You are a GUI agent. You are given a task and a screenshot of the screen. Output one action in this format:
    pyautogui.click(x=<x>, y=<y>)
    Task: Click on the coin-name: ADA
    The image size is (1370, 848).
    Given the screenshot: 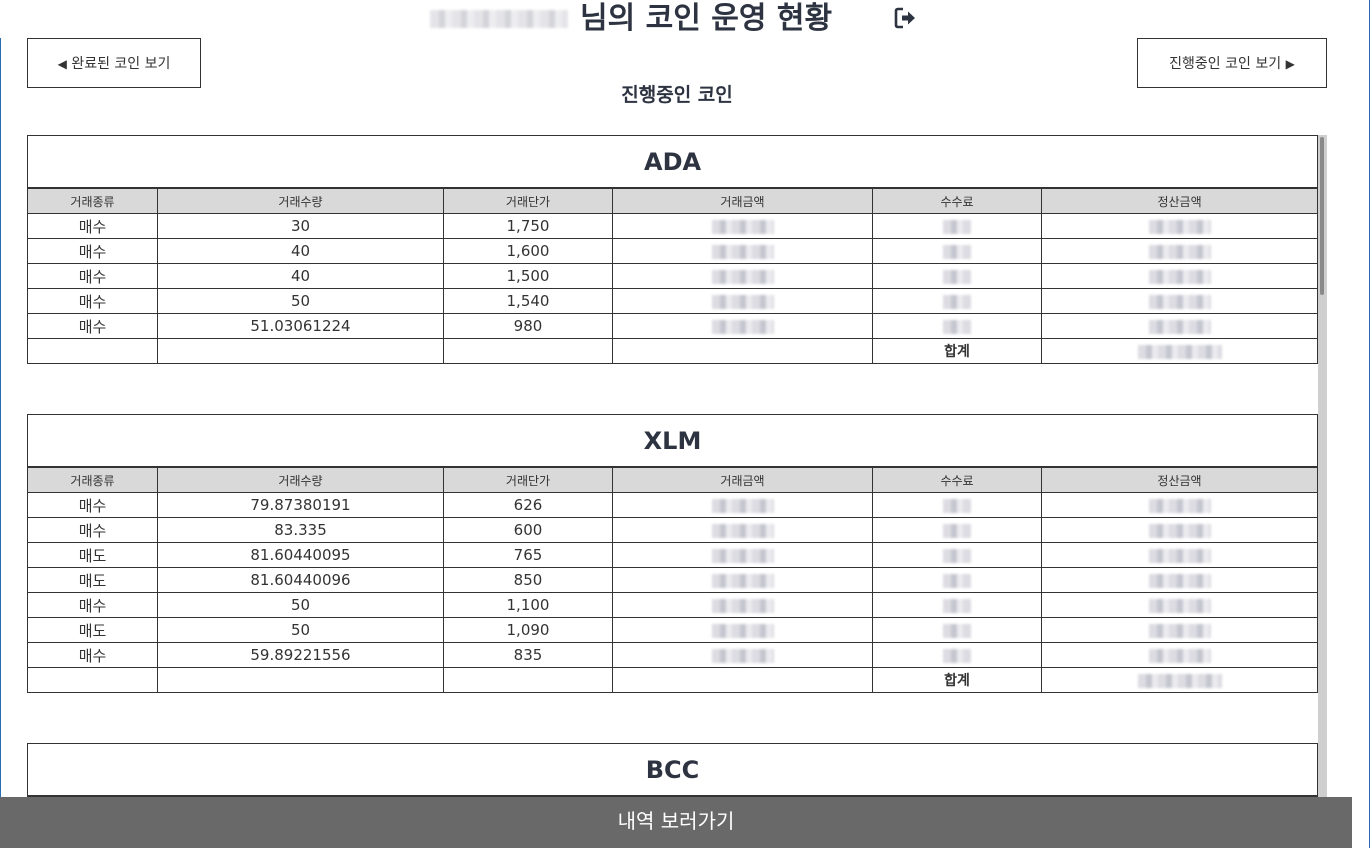 What is the action you would take?
    pyautogui.click(x=673, y=162)
    